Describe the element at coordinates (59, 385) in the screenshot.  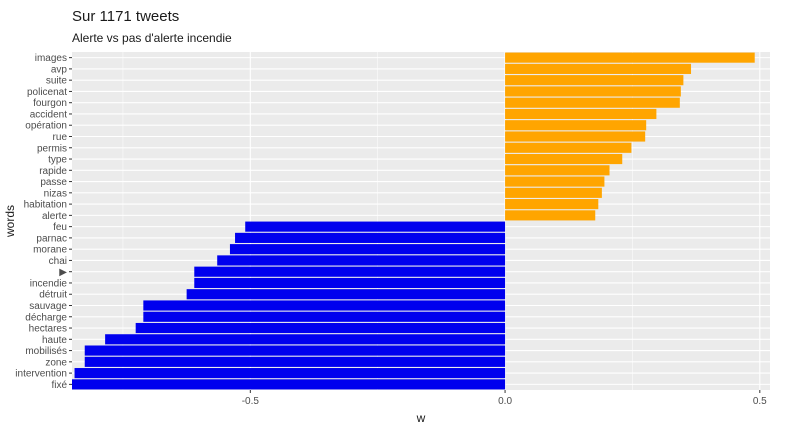
I see `y-tick-label: fixé` at that location.